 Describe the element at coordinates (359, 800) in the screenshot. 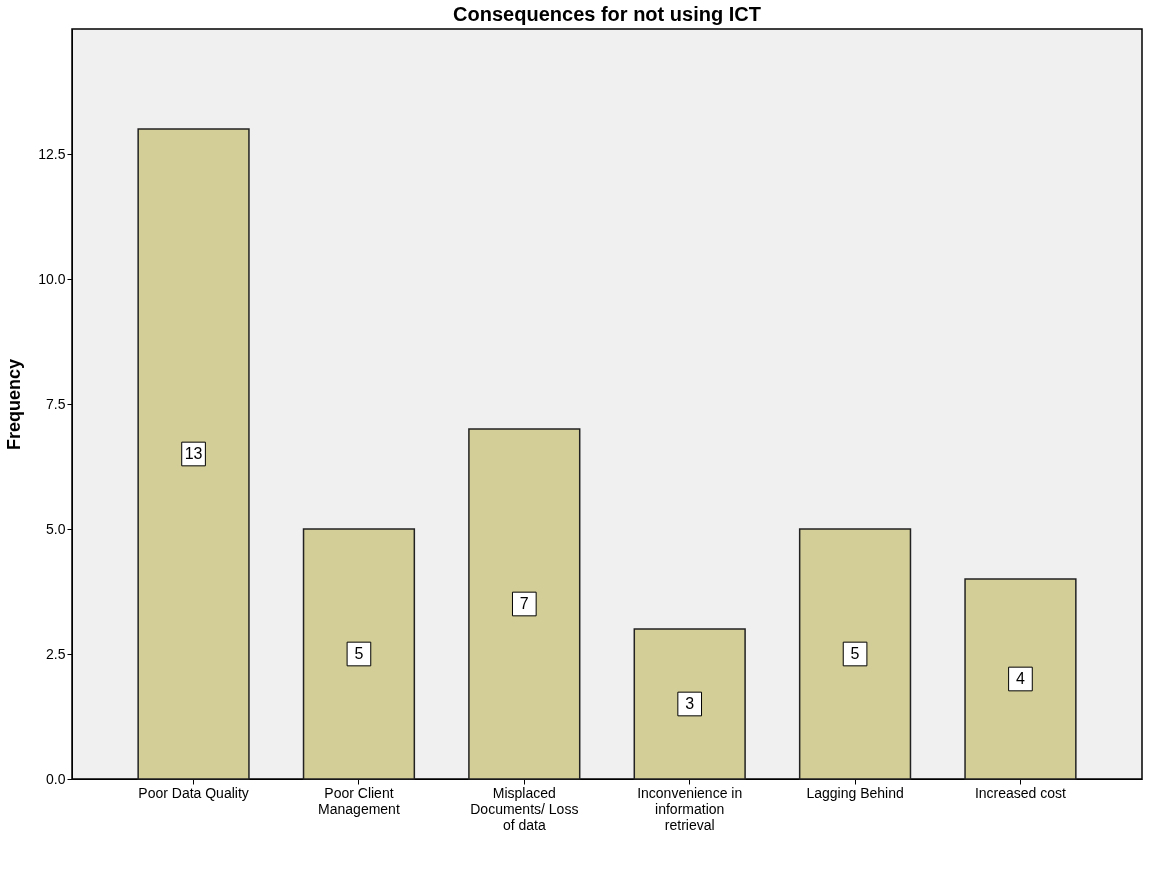

I see `x-tick-label: Poor Client Management` at that location.